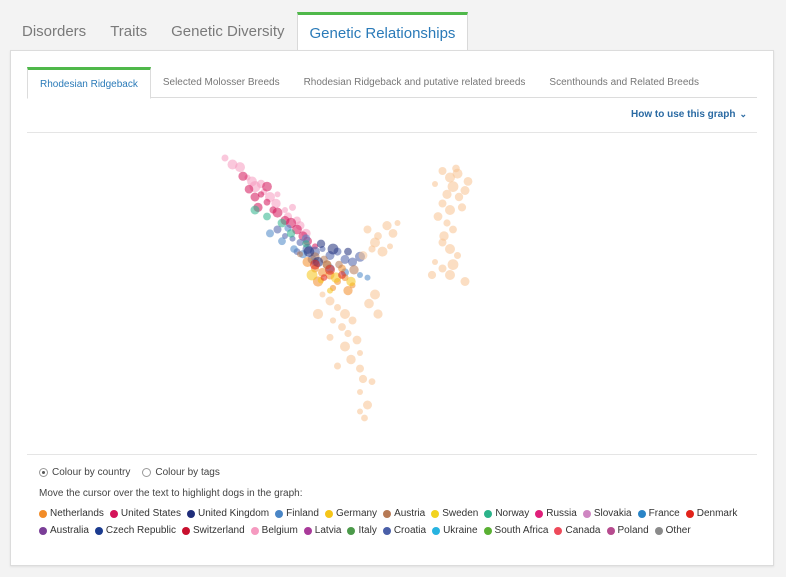 Image resolution: width=786 pixels, height=577 pixels. What do you see at coordinates (454, 513) in the screenshot?
I see `legend-item: Sweden` at bounding box center [454, 513].